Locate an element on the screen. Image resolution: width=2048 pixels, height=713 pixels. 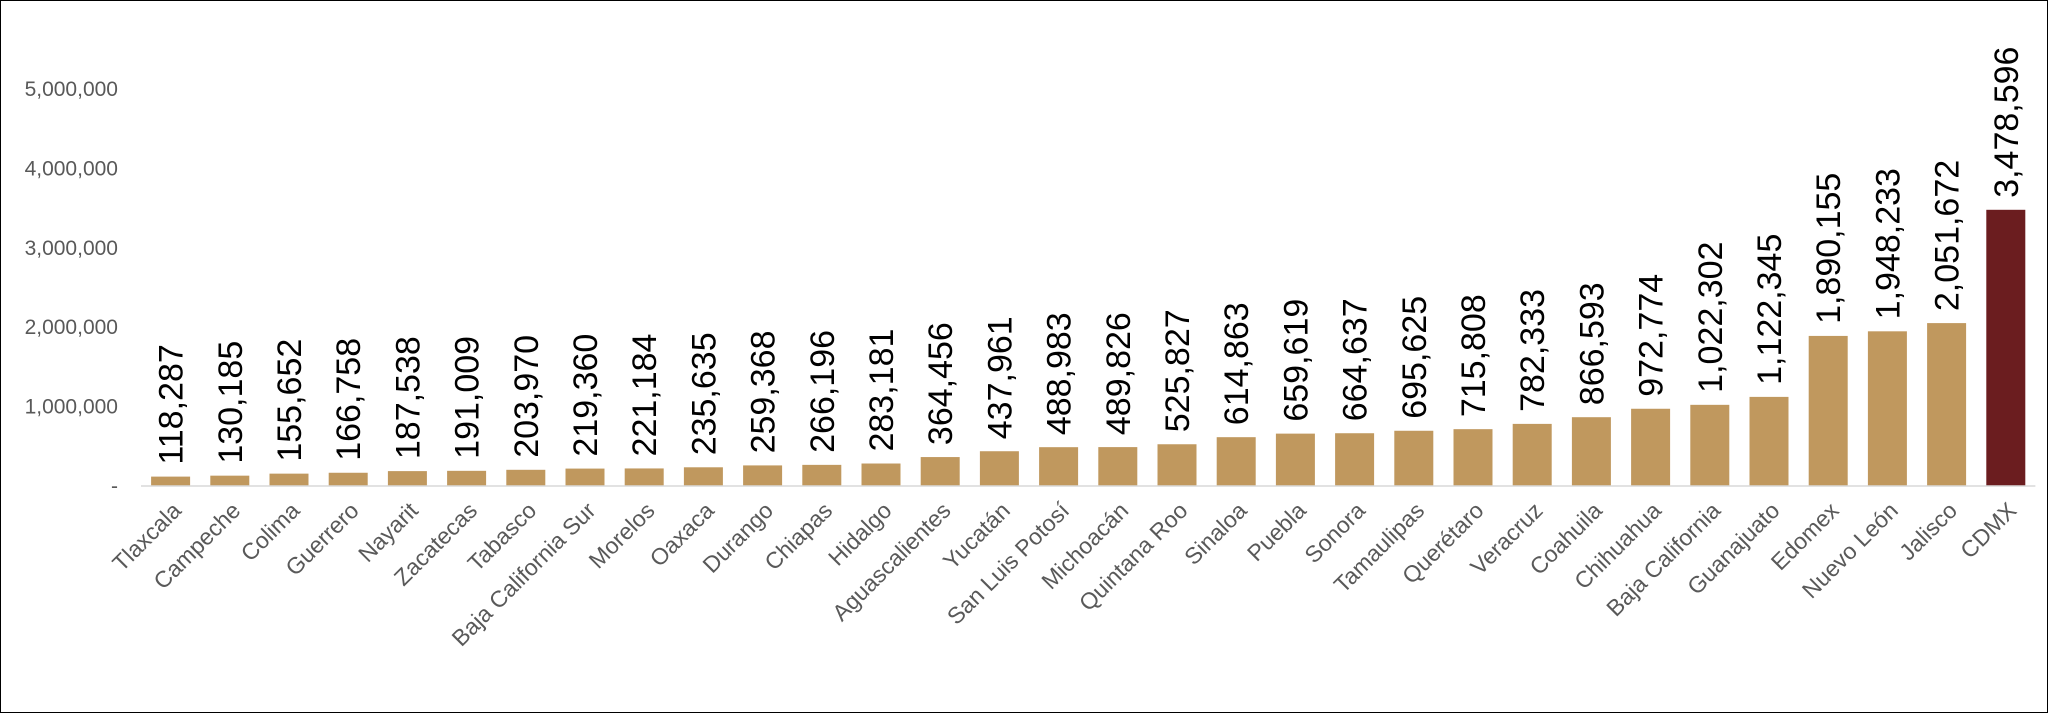
data-label: 866,593 is located at coordinates (1592, 343).